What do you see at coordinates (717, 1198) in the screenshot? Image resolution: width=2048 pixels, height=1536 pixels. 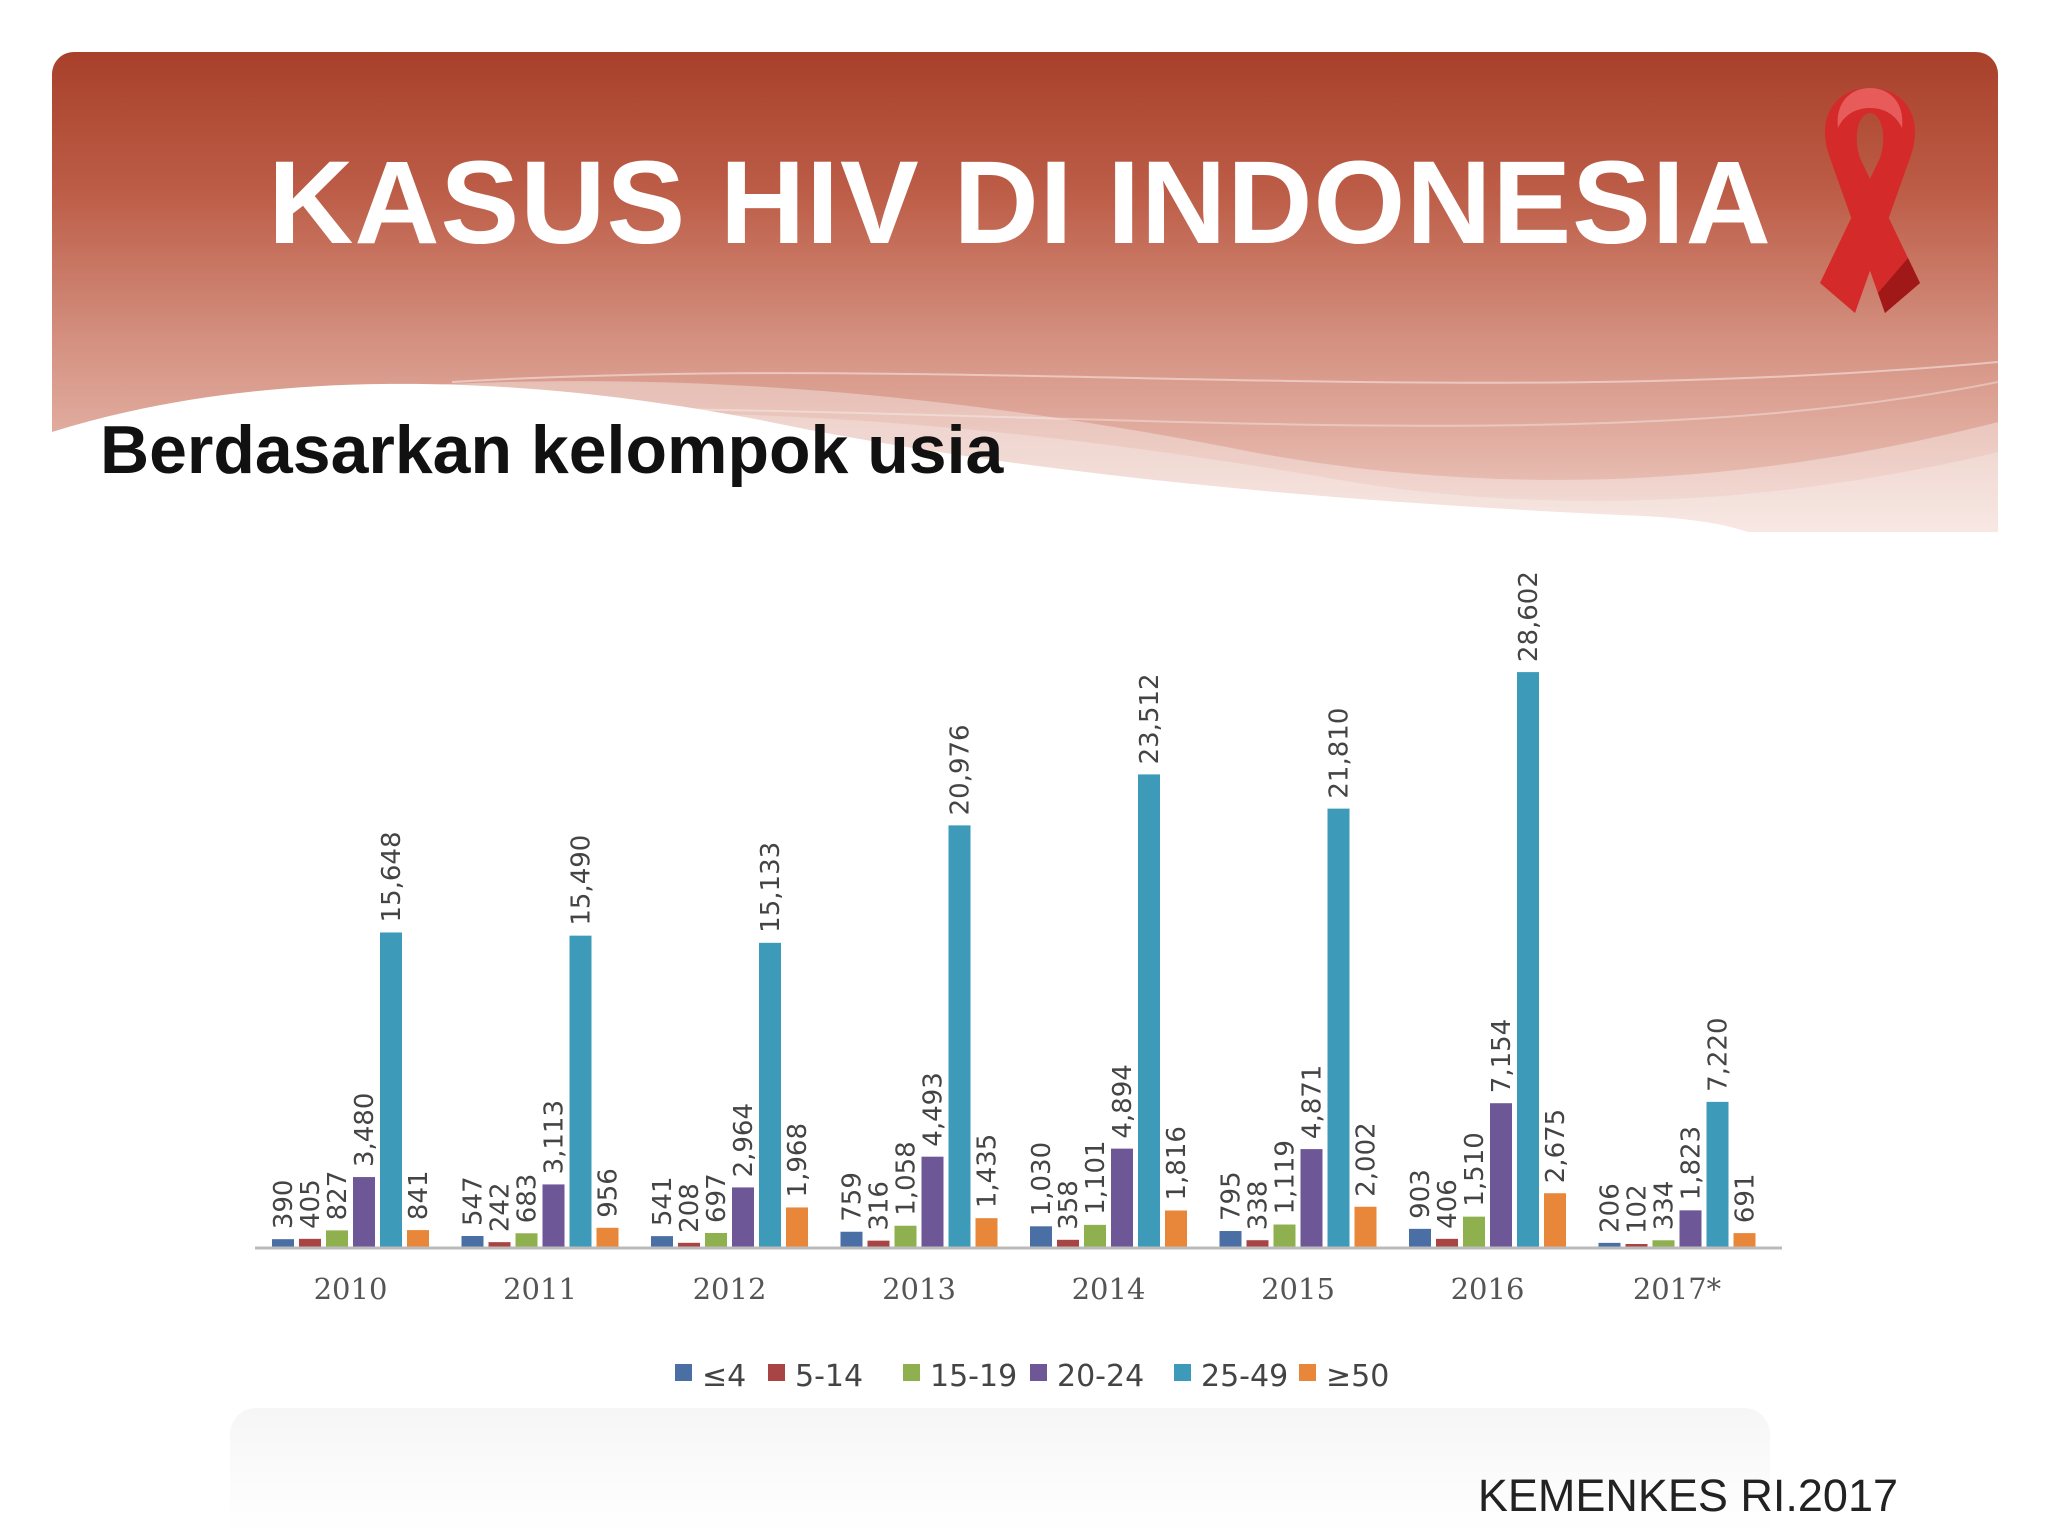 I see `value-label-2012-2: 697` at bounding box center [717, 1198].